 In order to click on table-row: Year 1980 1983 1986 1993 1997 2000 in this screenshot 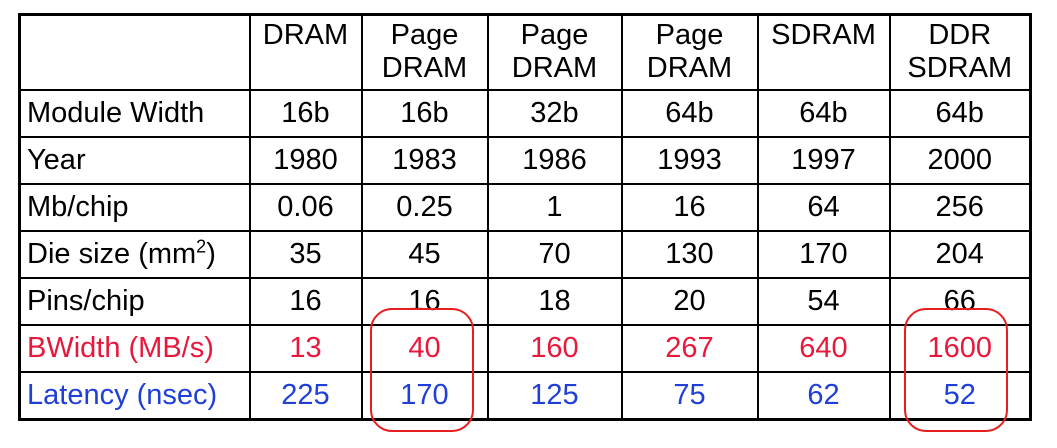, I will do `click(525, 160)`.